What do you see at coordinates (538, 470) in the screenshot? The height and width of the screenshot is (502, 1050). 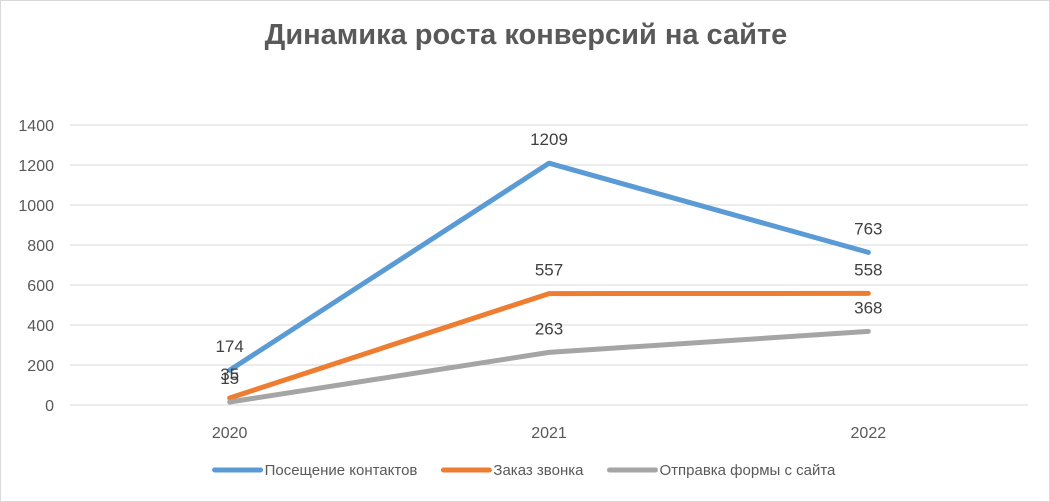 I see `legend-label: Заказ звонка` at bounding box center [538, 470].